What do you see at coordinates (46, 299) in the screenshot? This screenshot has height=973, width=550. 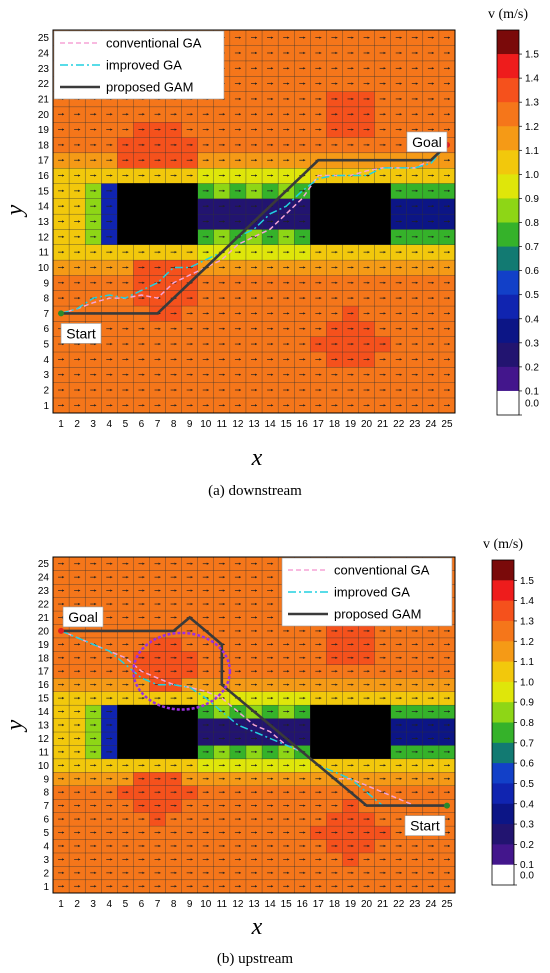 I see `y-tick-label: 8` at bounding box center [46, 299].